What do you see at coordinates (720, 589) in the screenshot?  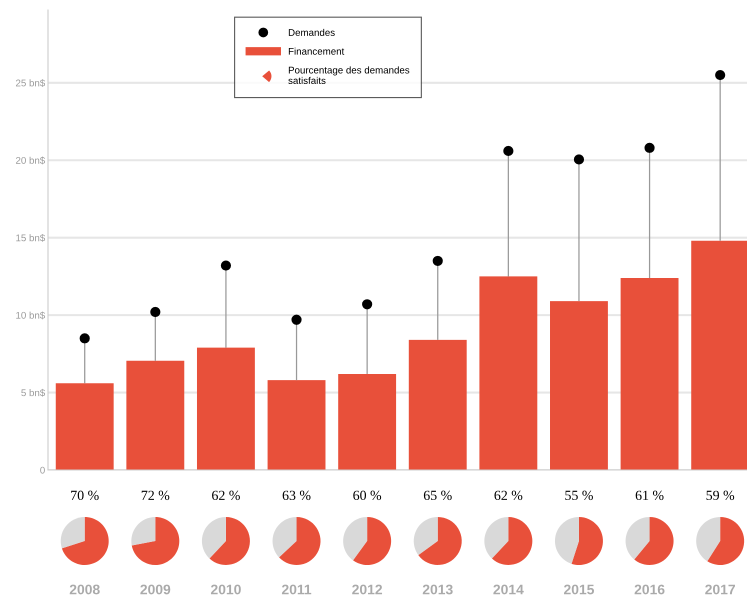 I see `text: 2017` at bounding box center [720, 589].